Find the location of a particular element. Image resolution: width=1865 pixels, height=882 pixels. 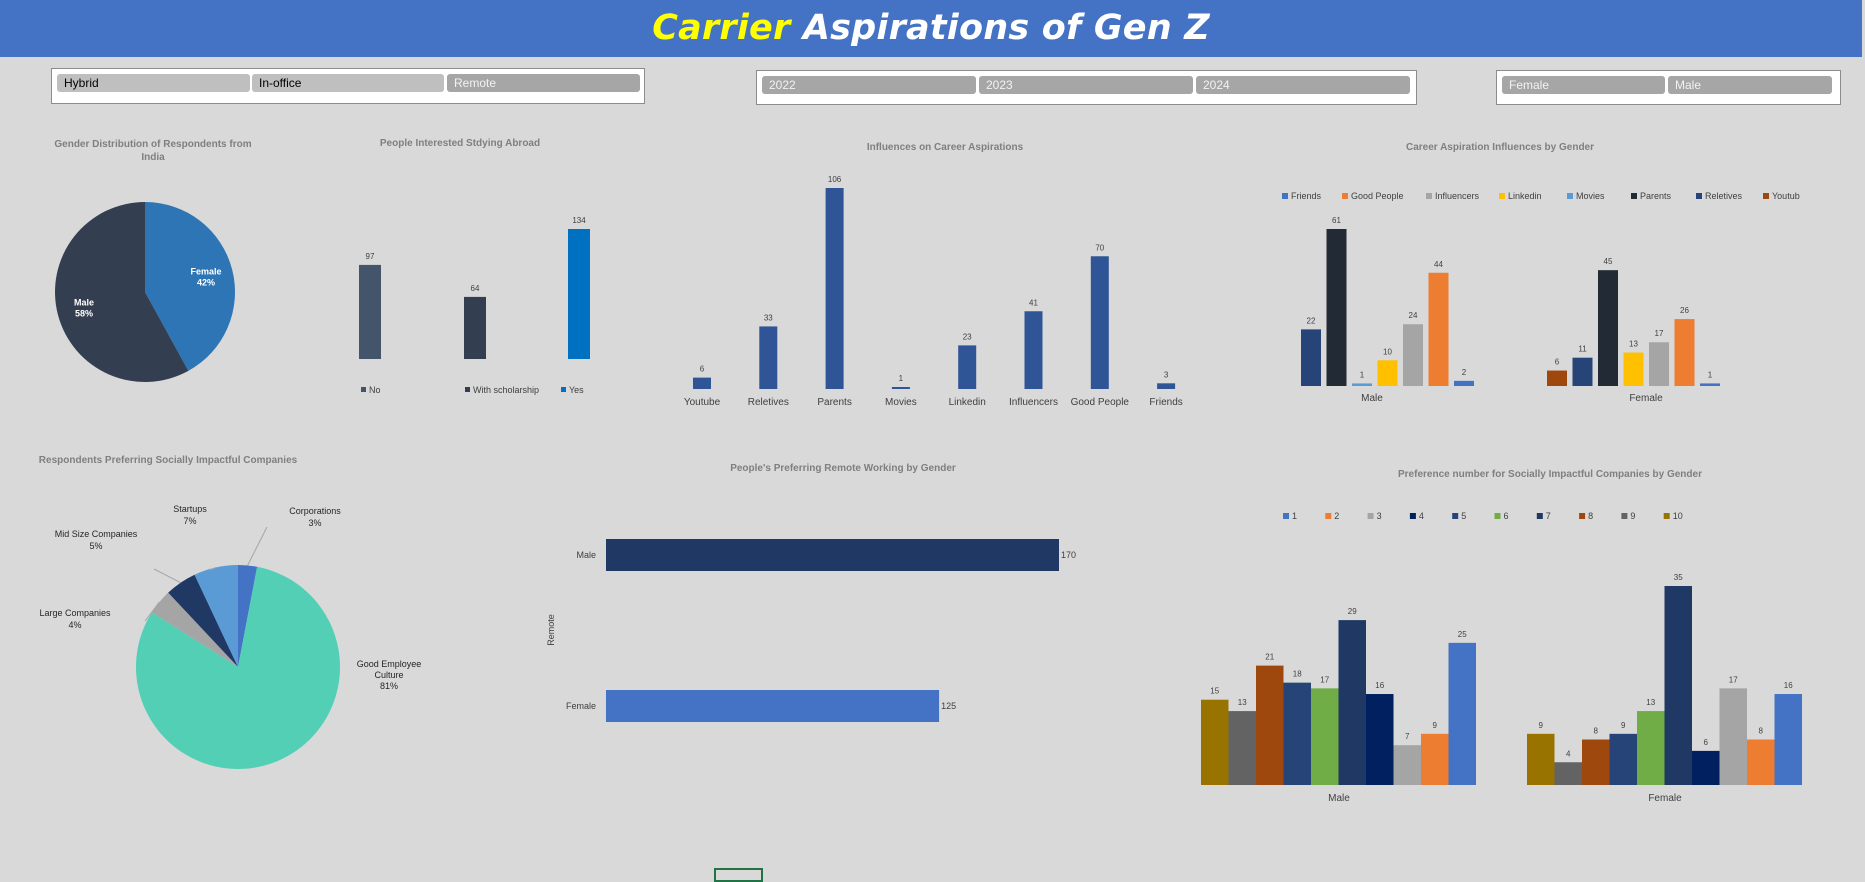

year-slicer: 2022 2023 2024 is located at coordinates (1086, 87).